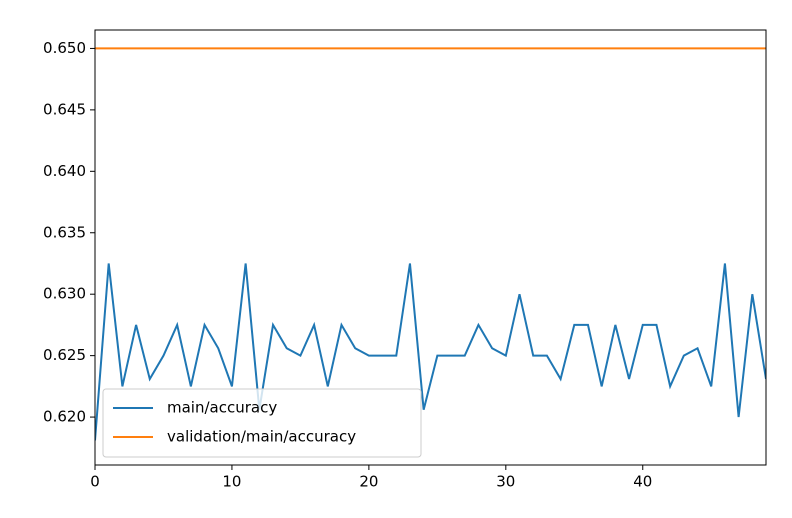 Image resolution: width=792 pixels, height=518 pixels. Describe the element at coordinates (64, 355) in the screenshot. I see `y-tick-label: 0.625` at that location.